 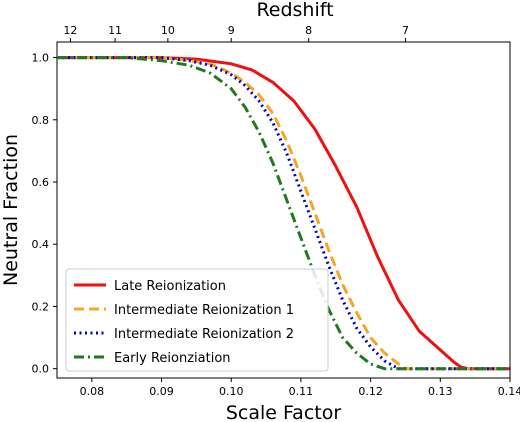 I want to click on x-tick-label: 0.08, so click(x=92, y=391).